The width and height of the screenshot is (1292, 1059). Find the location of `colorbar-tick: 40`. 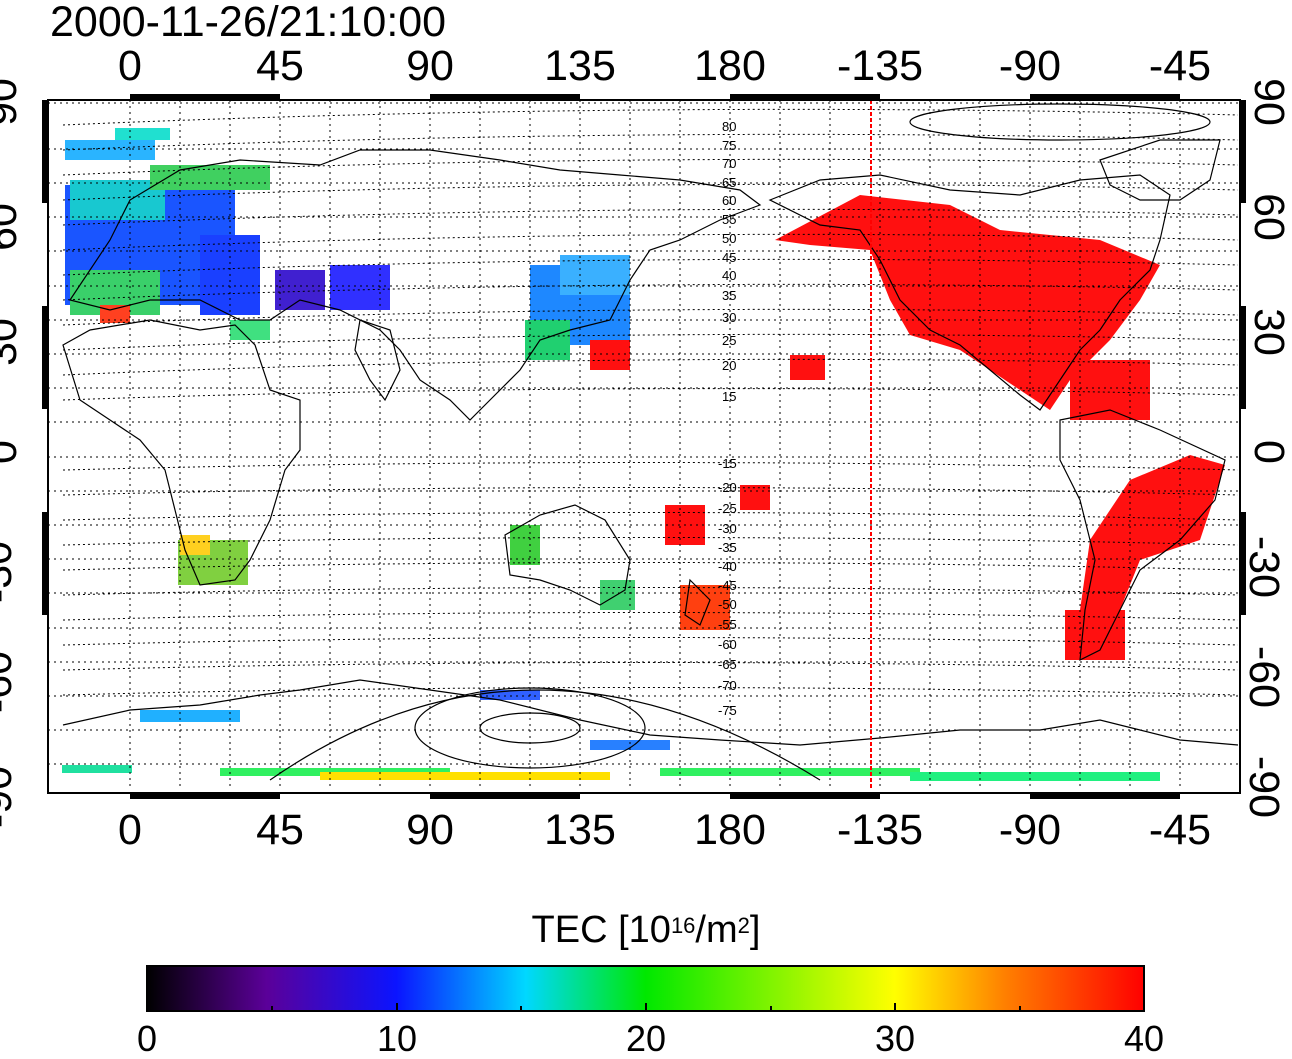

colorbar-tick: 40 is located at coordinates (1144, 1038).